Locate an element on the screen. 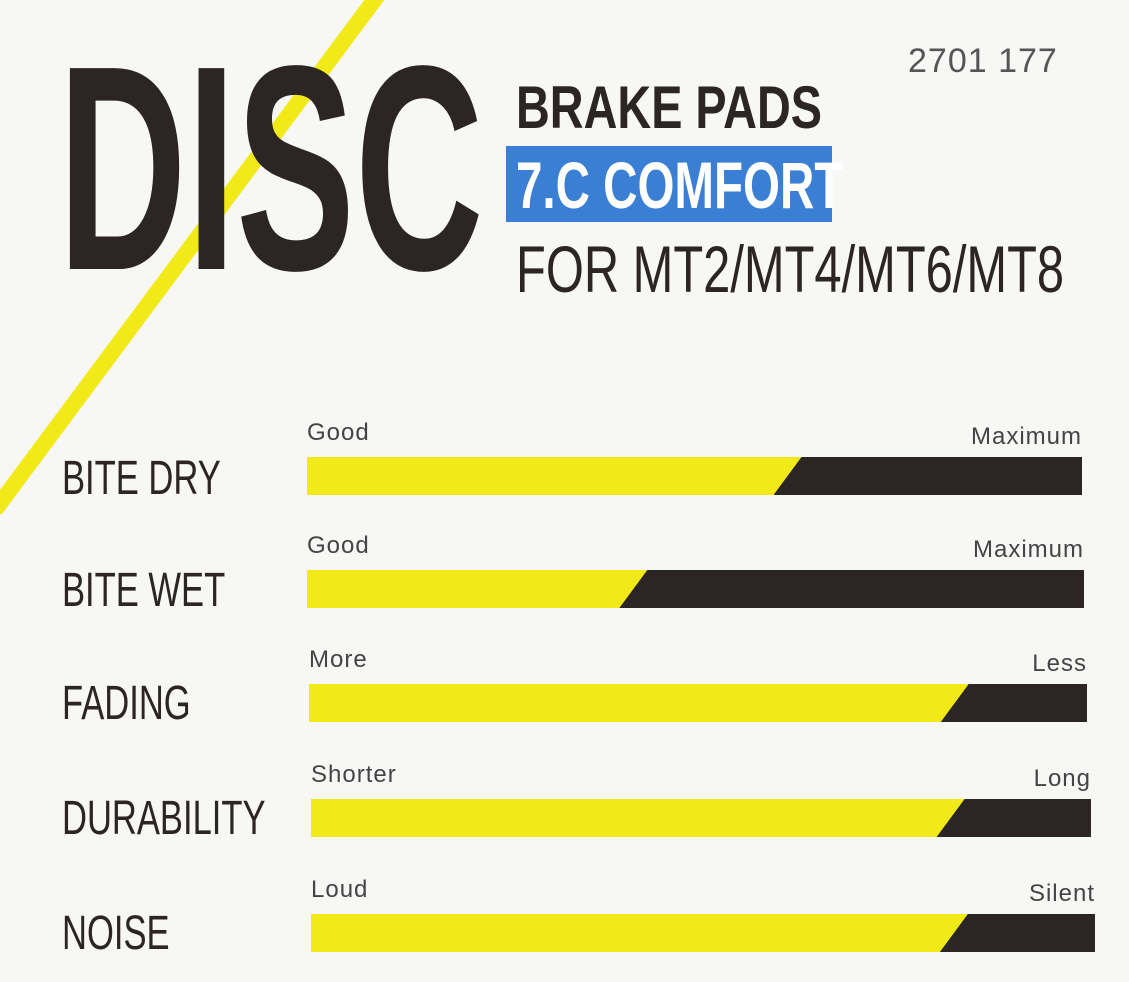  rating-label: NOISE is located at coordinates (136, 934).